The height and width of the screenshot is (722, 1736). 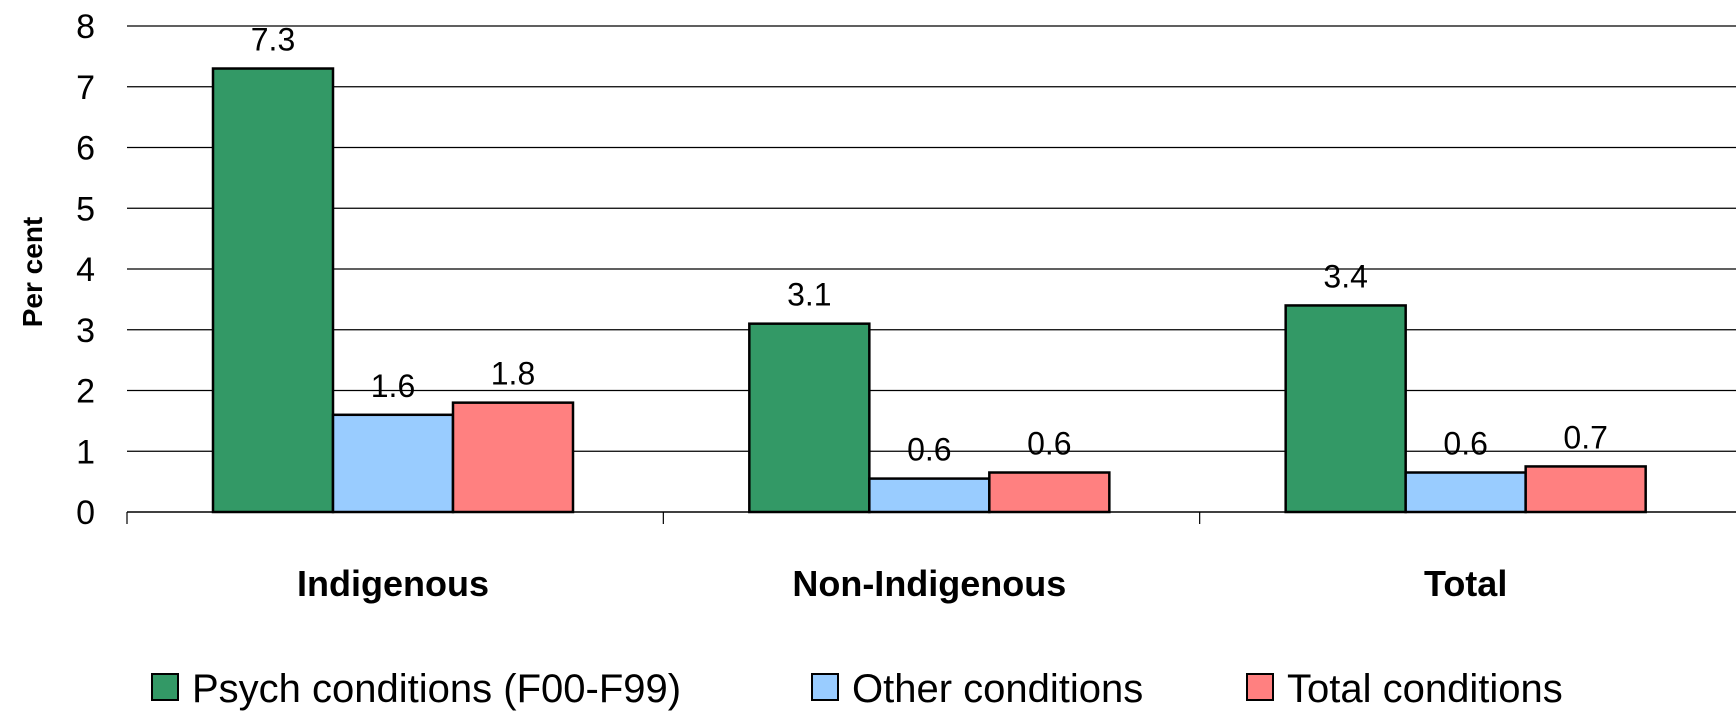 I want to click on data-label: 0.7, so click(x=1585, y=437).